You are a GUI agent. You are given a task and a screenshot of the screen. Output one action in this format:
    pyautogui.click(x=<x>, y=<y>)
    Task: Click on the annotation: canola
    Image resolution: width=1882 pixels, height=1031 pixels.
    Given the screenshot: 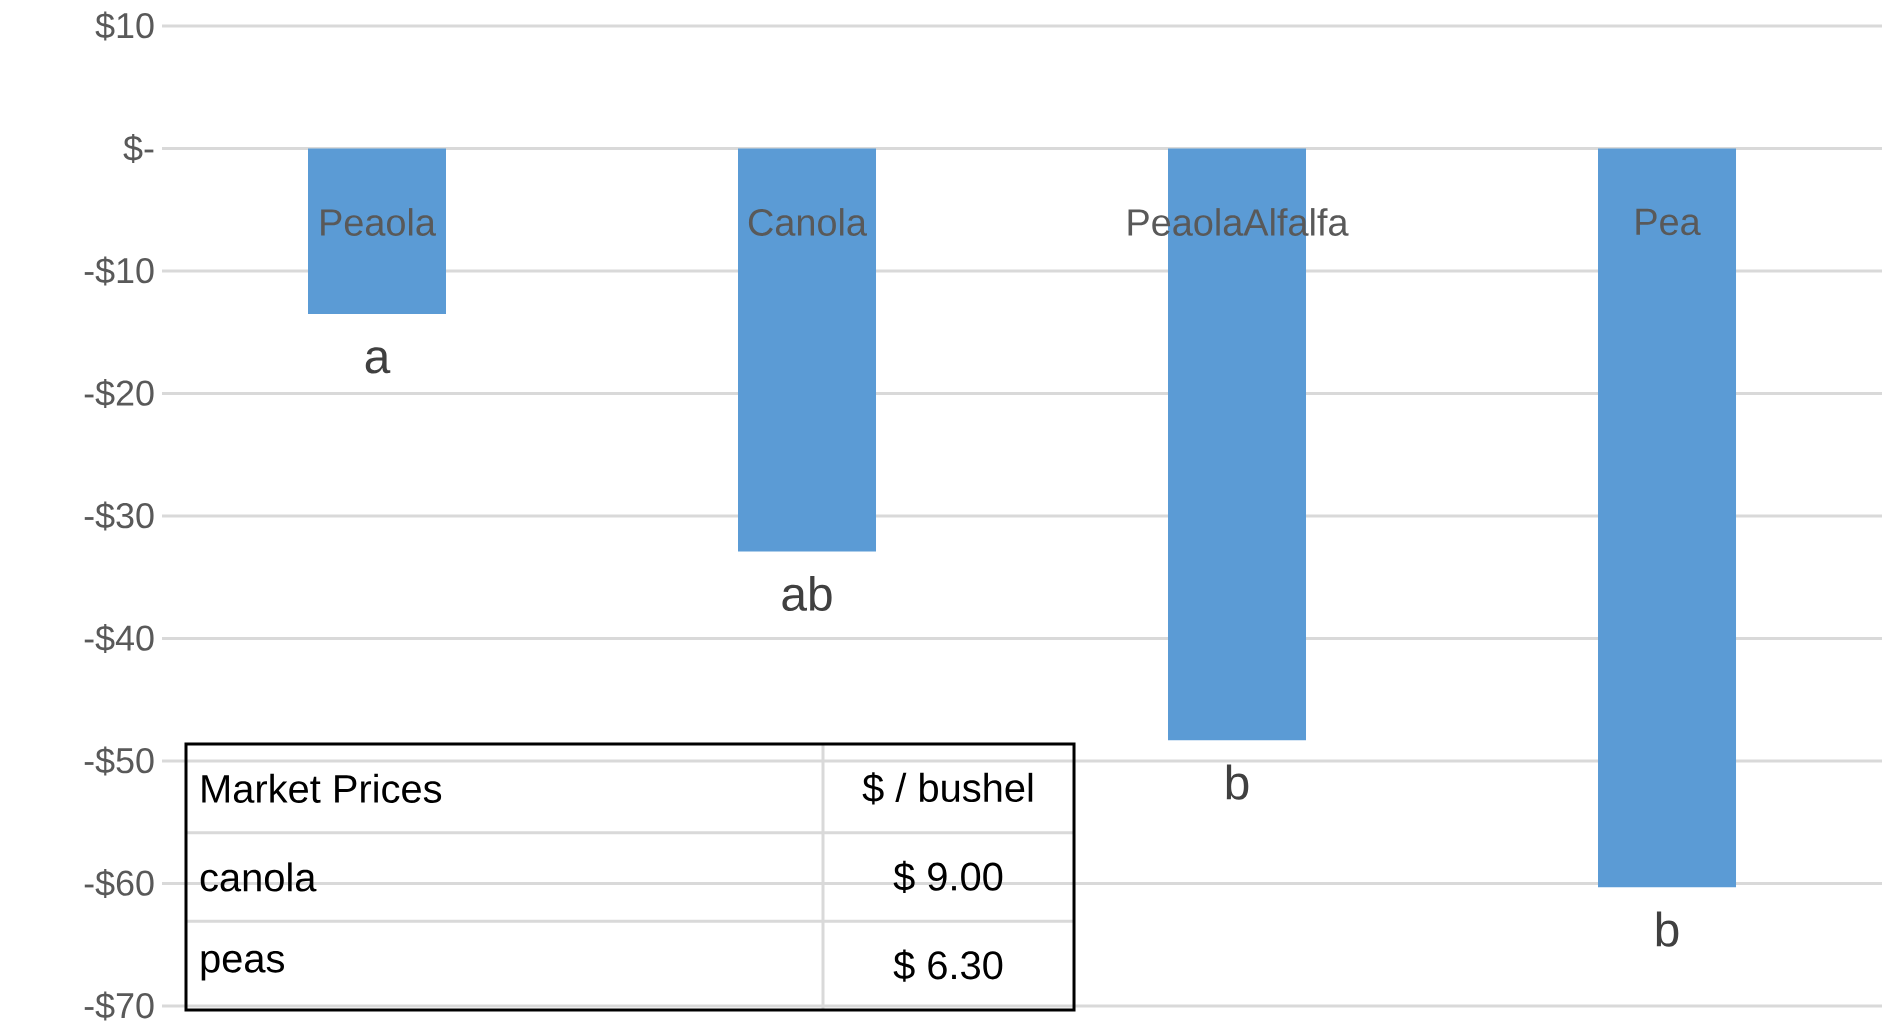 What is the action you would take?
    pyautogui.click(x=258, y=877)
    